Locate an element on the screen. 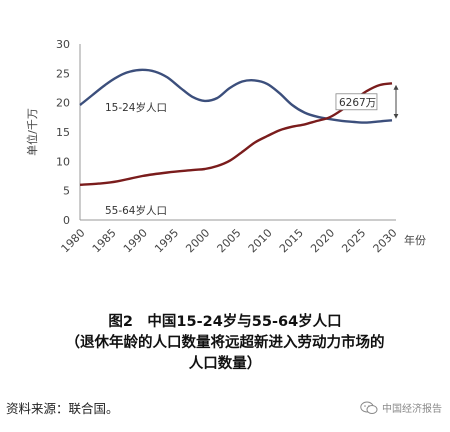 The width and height of the screenshot is (450, 432). watermark-text: 中国经济报告 is located at coordinates (412, 409).